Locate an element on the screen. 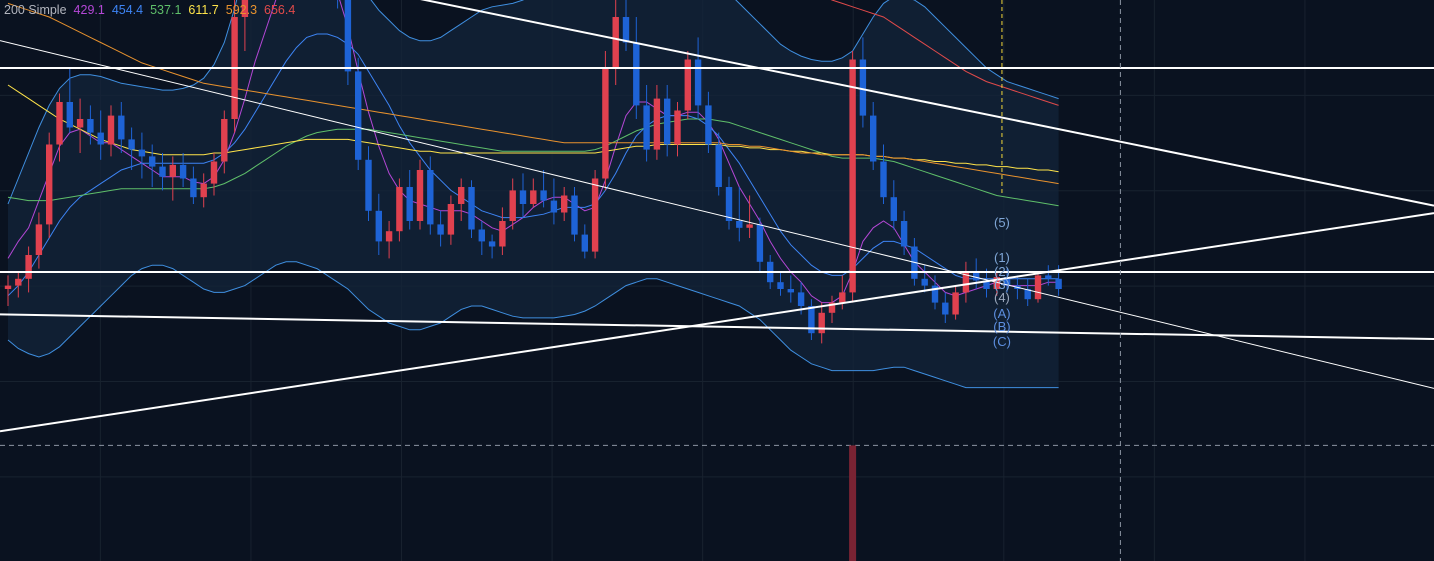 This screenshot has height=561, width=1434. indicator-legend: 200 Simple 429.1 454.4 537.1 611.7 592.3 656.4 is located at coordinates (153, 10).